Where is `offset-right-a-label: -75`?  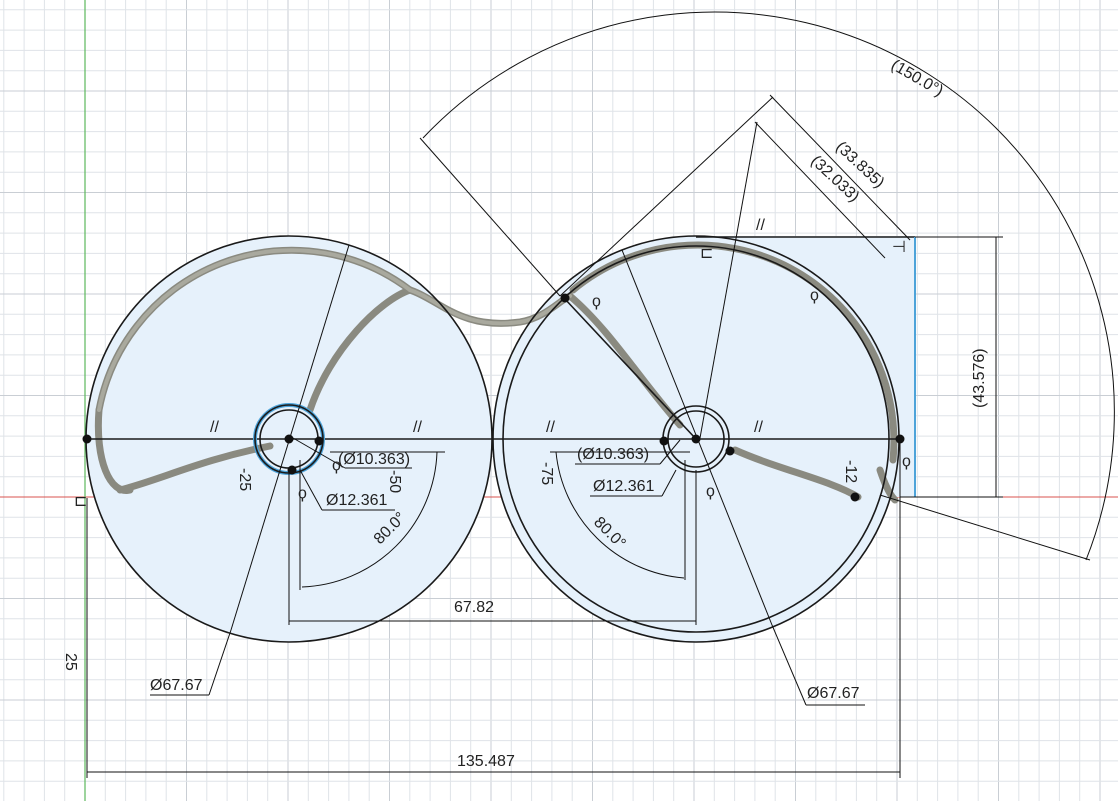 offset-right-a-label: -75 is located at coordinates (546, 473).